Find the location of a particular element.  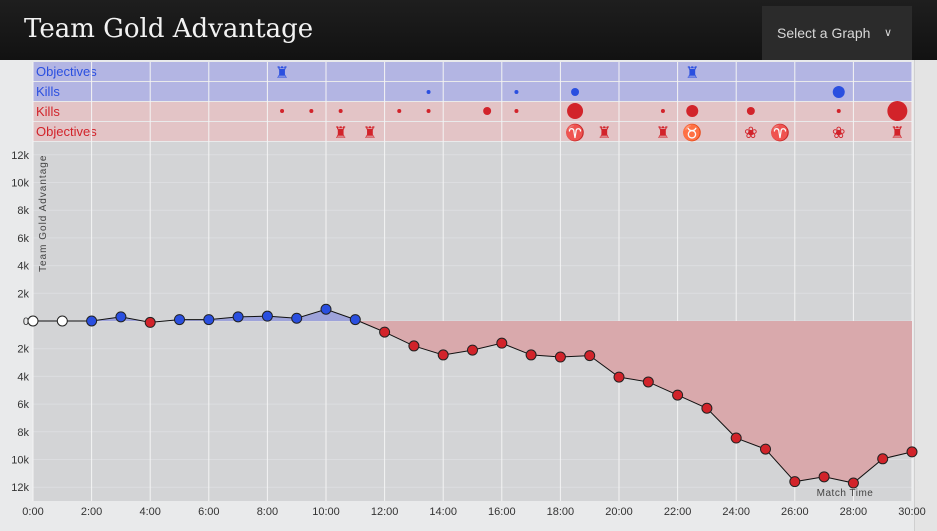

x-tick-label: 28:00 is located at coordinates (854, 512).